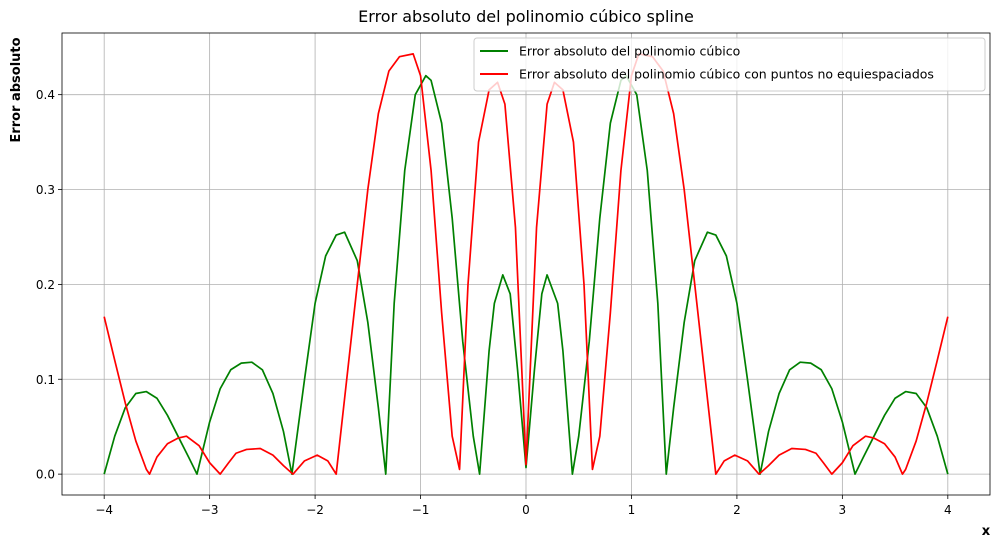 Image resolution: width=1001 pixels, height=548 pixels. I want to click on y-tick-label: 0.3, so click(45, 190).